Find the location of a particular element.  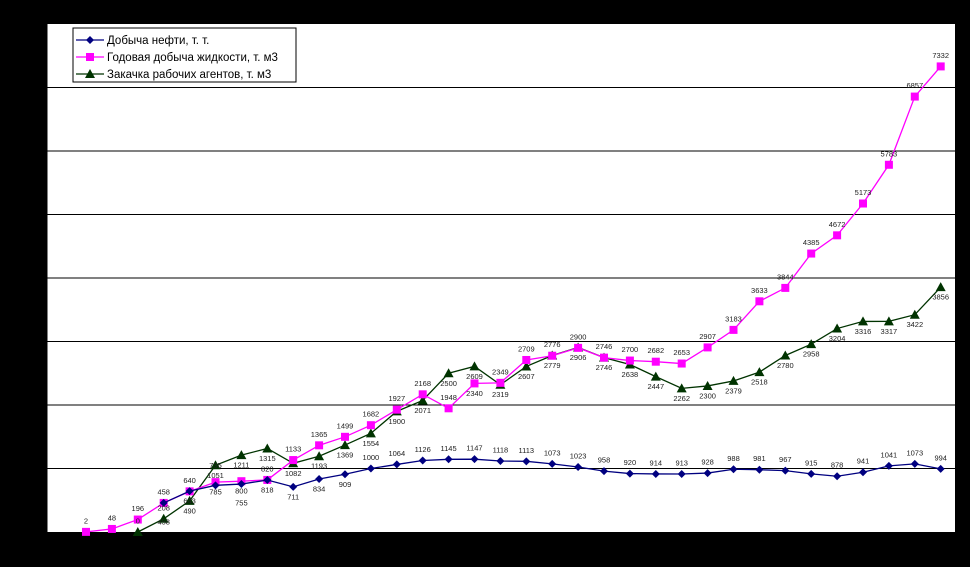

data-label: 1133 is located at coordinates (293, 449).